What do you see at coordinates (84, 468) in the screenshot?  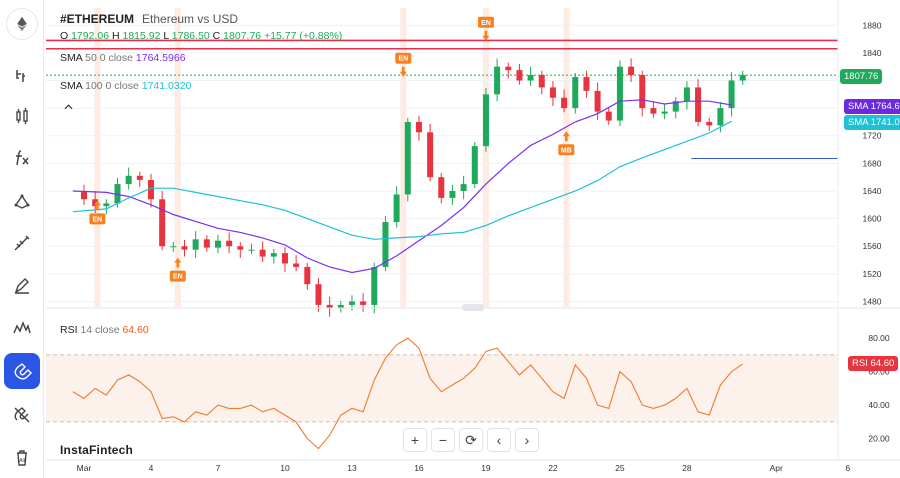 I see `x-tick-label: Mar` at bounding box center [84, 468].